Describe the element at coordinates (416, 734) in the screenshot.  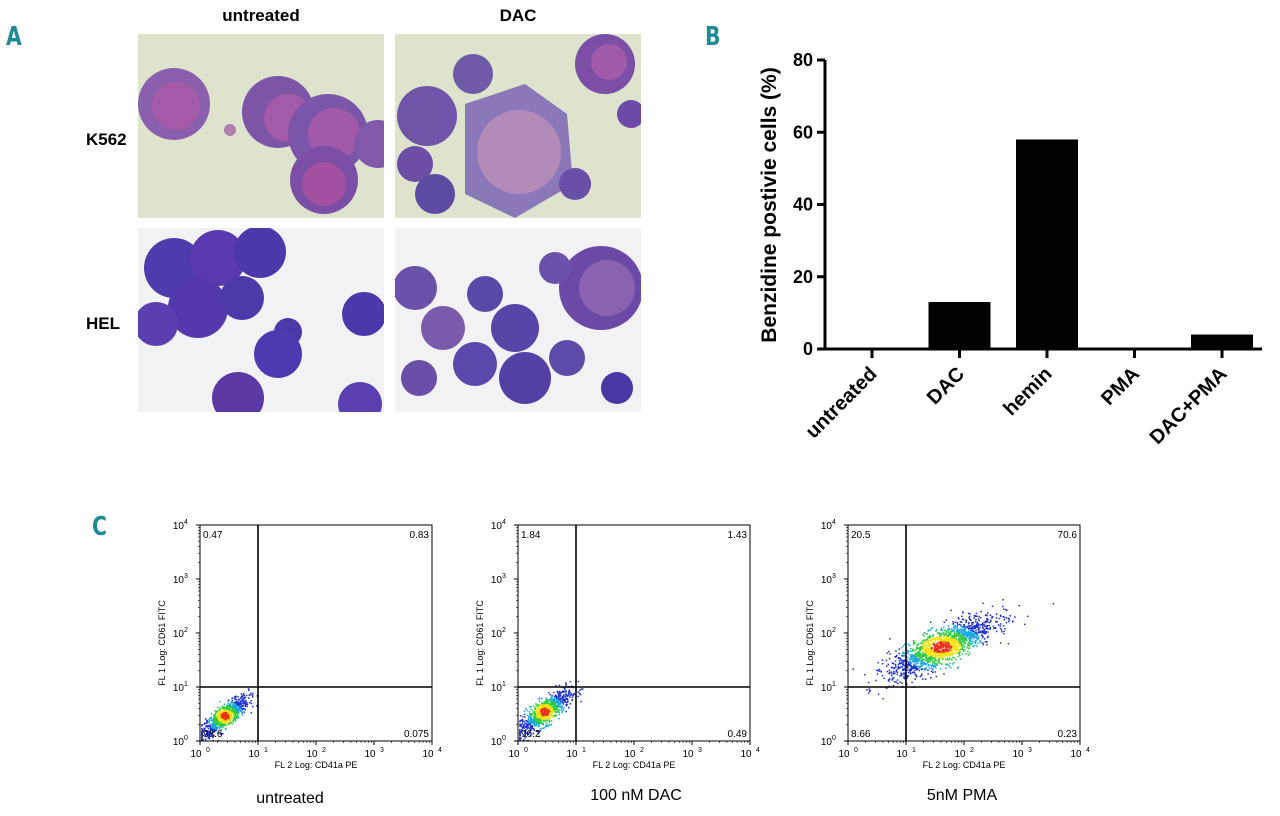
I see `quadrant-lower-right: 0.075` at that location.